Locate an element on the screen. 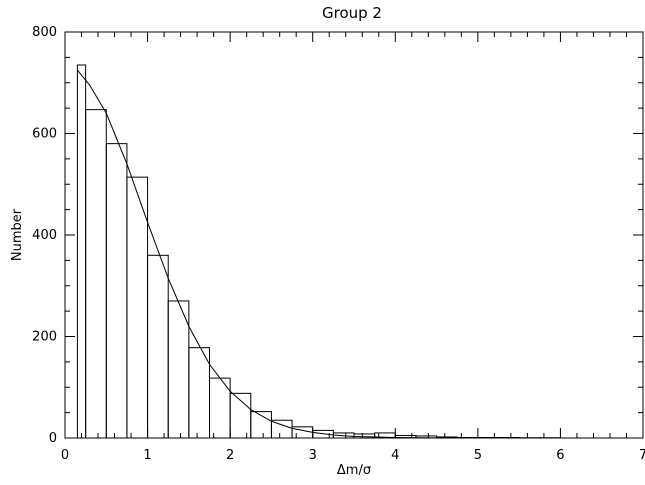  y-tick-label: 800 is located at coordinates (44, 32).